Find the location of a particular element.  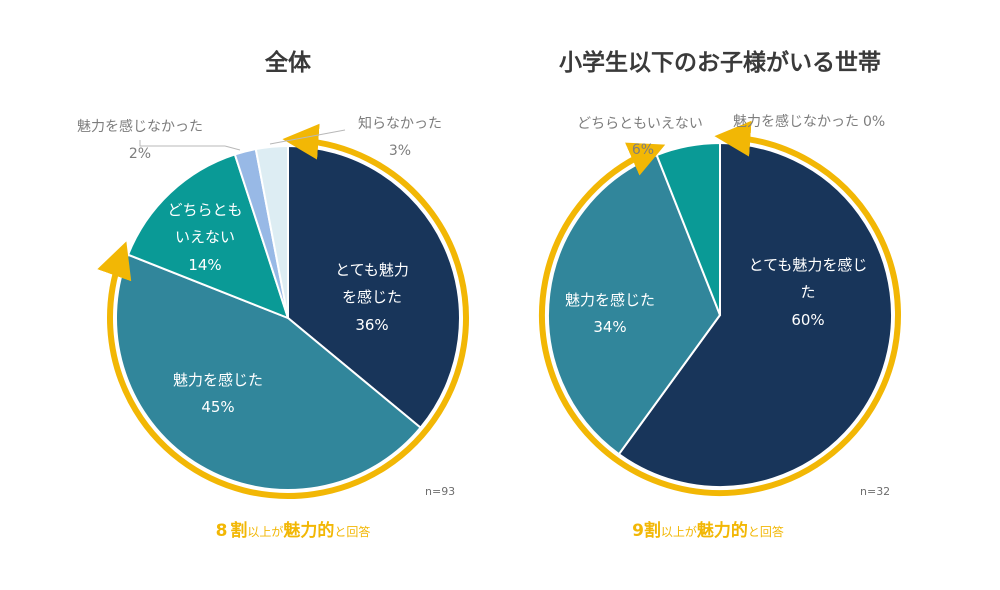

external-label: 魅力を感じなかった 0% is located at coordinates (809, 121).